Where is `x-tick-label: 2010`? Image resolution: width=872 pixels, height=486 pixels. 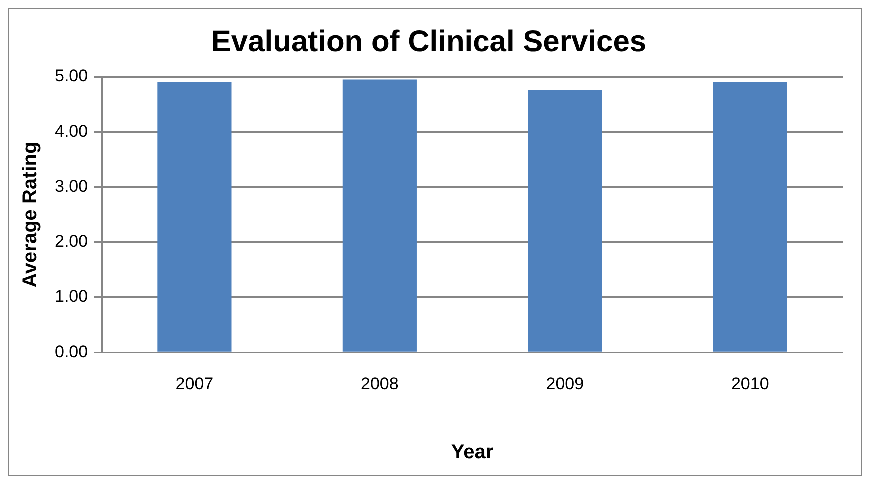
x-tick-label: 2010 is located at coordinates (750, 384).